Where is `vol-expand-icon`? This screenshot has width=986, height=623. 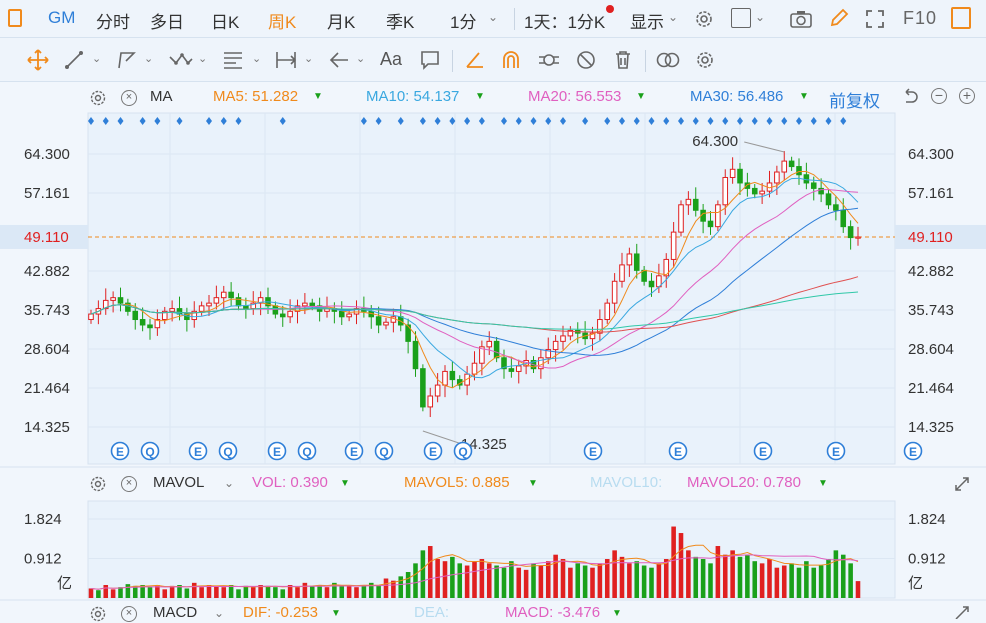
vol-expand-icon is located at coordinates (962, 484).